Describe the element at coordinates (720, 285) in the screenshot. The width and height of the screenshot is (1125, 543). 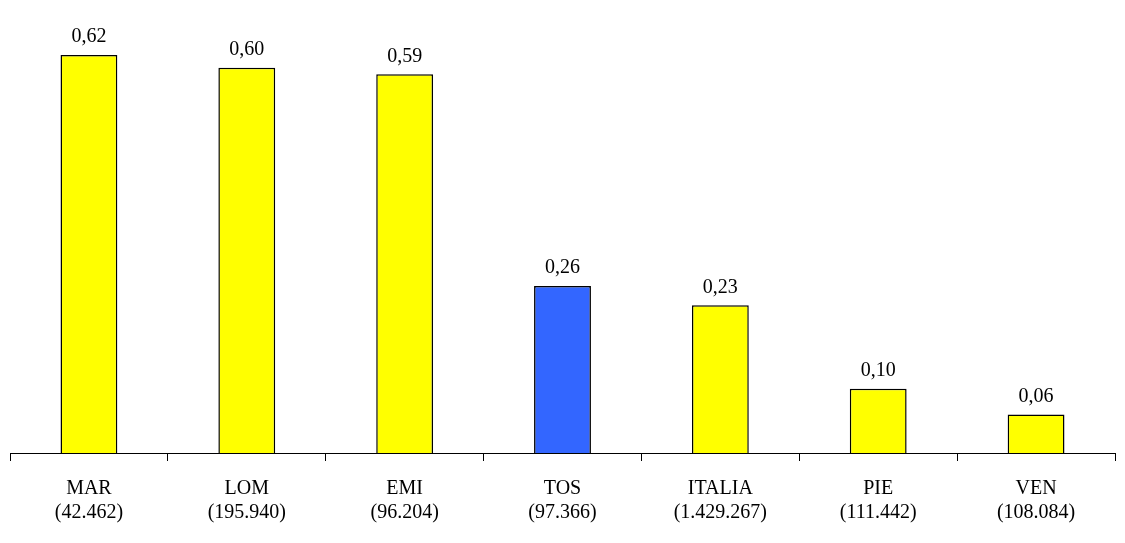
I see `data-label: 0,23` at that location.